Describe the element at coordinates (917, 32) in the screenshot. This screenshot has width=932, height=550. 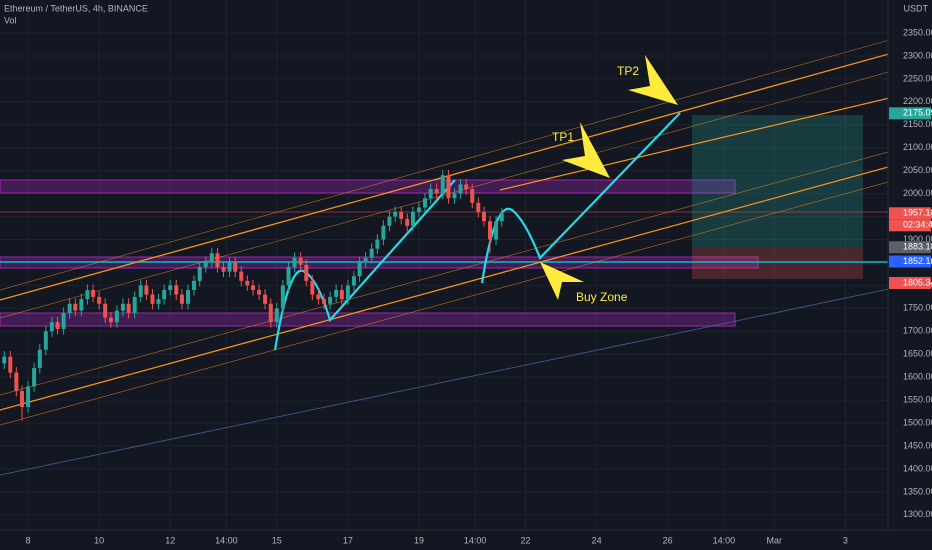
I see `y-tick-label: 2350.00` at that location.